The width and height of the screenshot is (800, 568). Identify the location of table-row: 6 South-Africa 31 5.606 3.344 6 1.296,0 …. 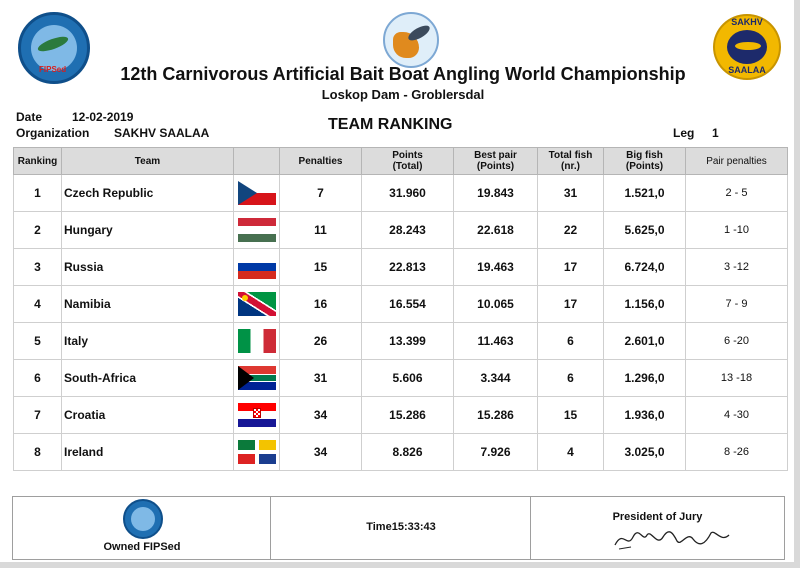
(400, 378).